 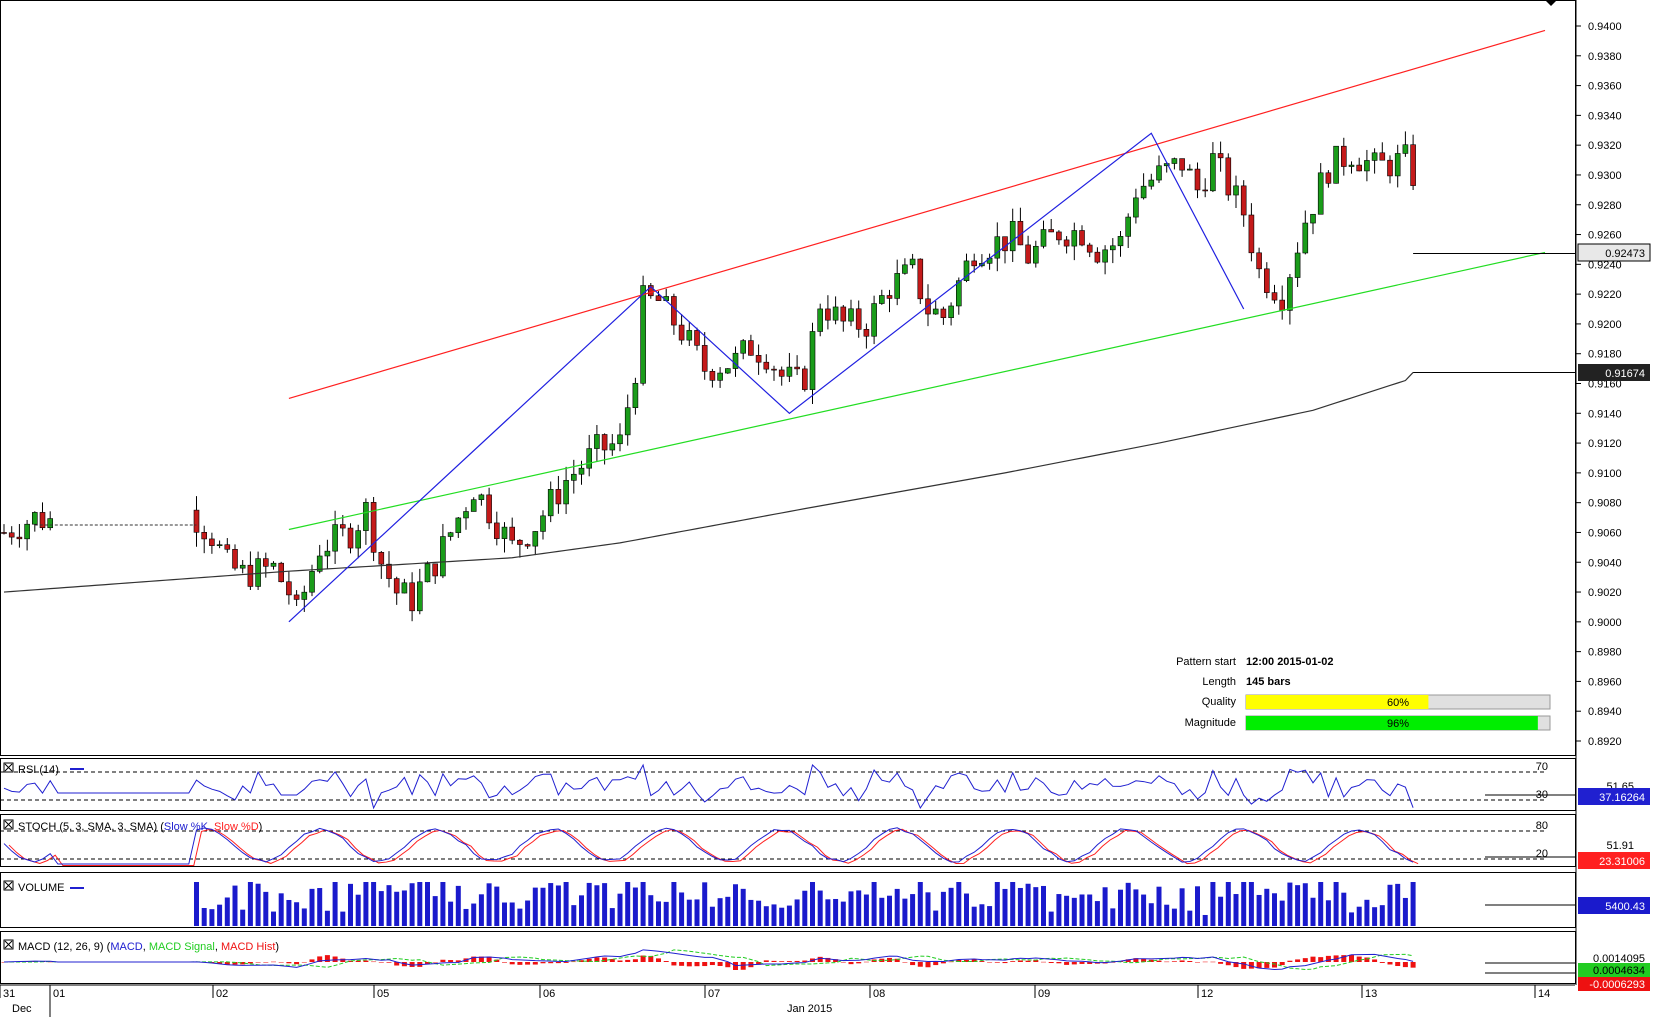 What do you see at coordinates (825, 900) in the screenshot?
I see `volume-panel: VOLUME 5400.43` at bounding box center [825, 900].